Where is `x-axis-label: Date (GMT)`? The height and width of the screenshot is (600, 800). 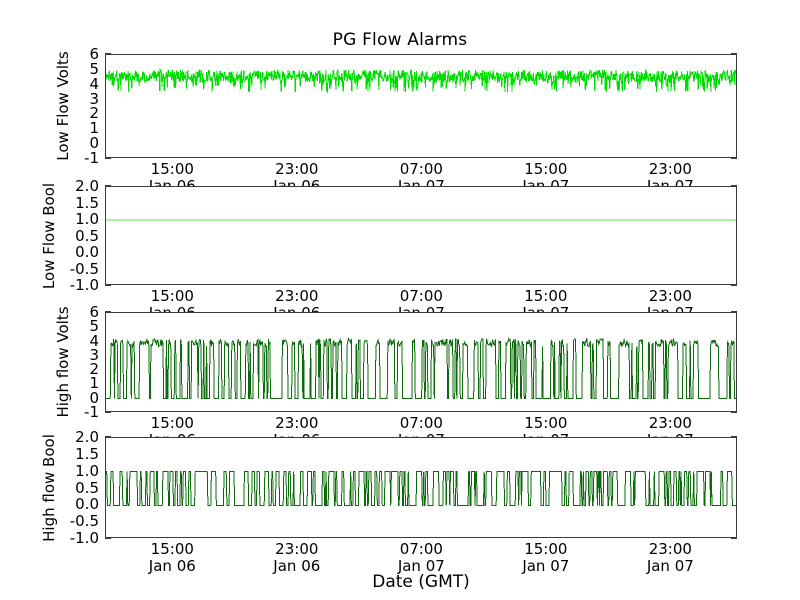 x-axis-label: Date (GMT) is located at coordinates (421, 582).